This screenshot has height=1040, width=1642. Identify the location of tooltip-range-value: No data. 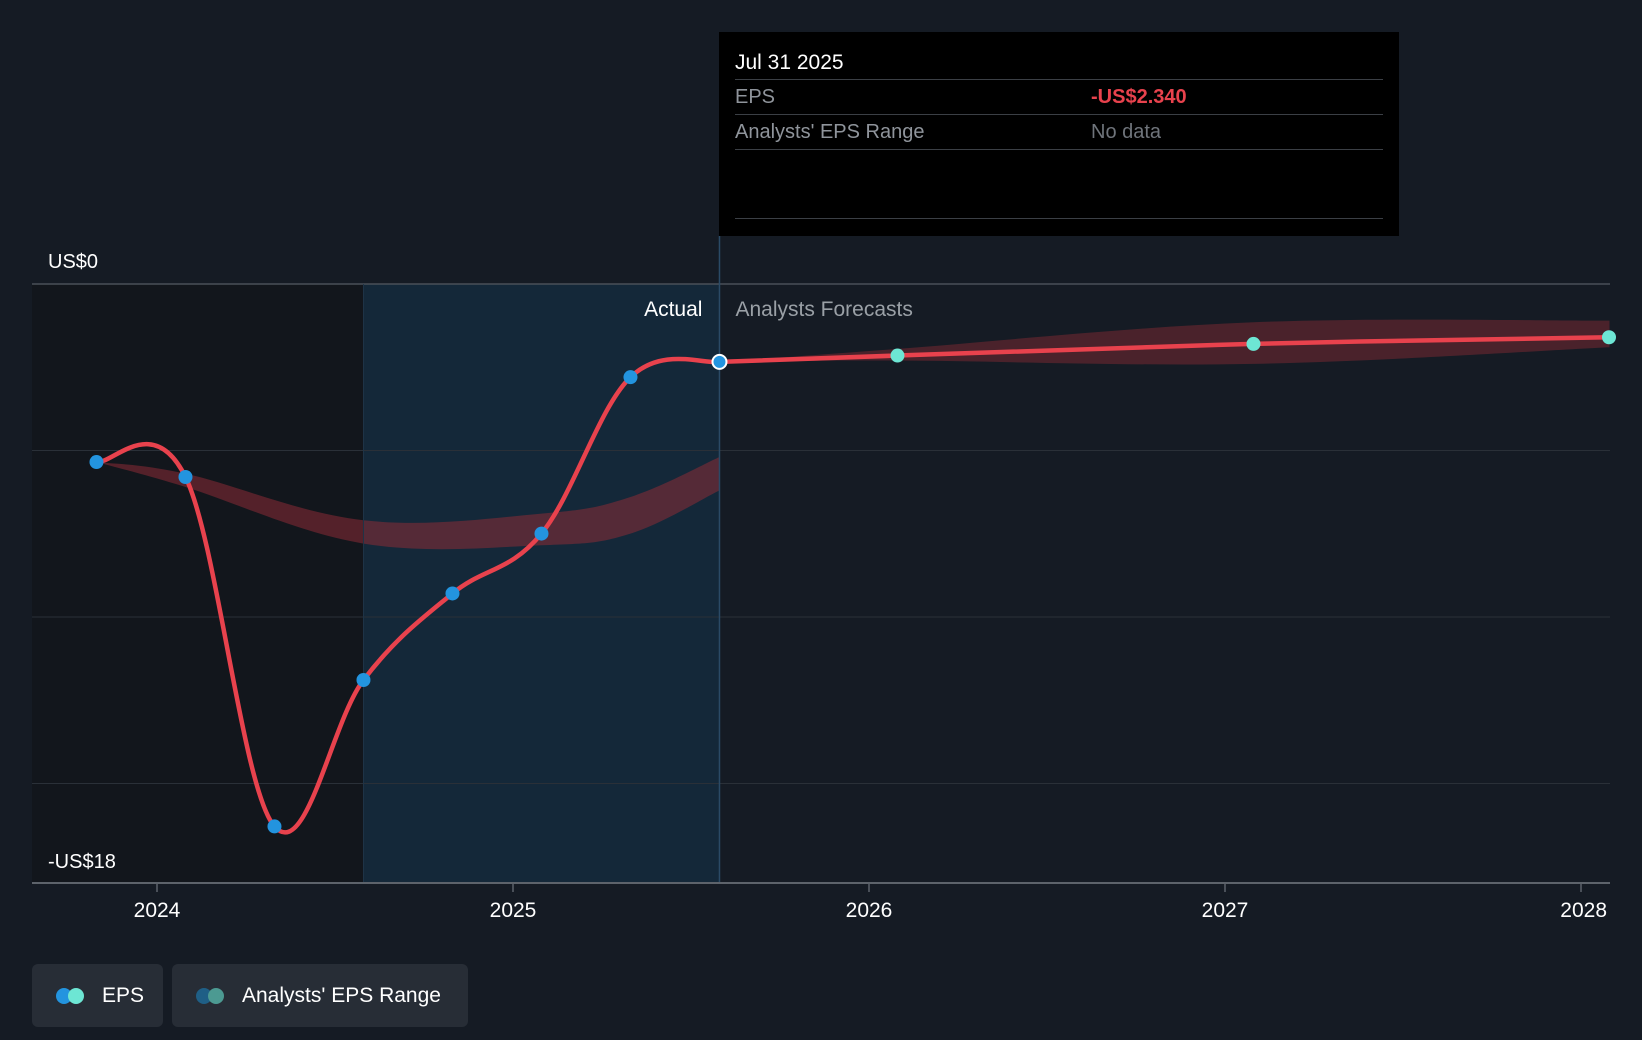
(1126, 132).